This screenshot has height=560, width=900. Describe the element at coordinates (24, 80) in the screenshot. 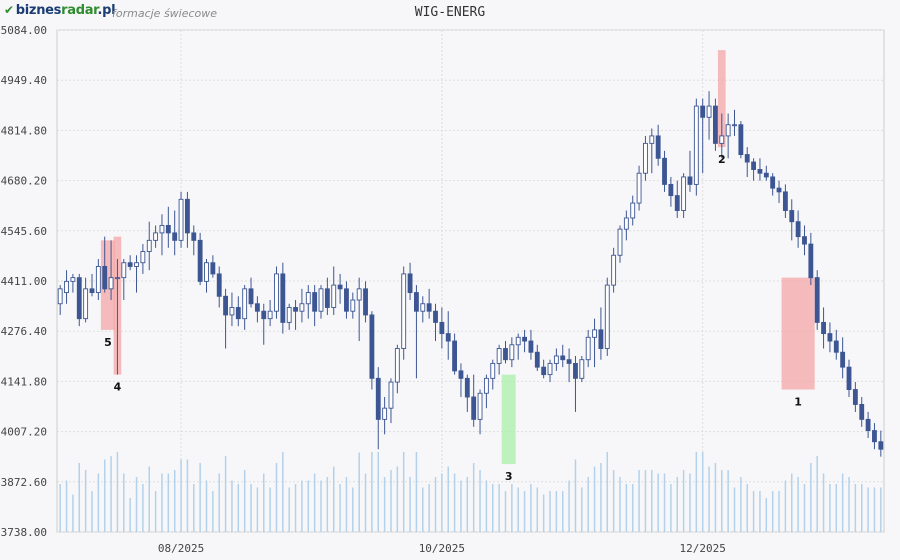

I see `y-tick-label: 4949.40` at that location.